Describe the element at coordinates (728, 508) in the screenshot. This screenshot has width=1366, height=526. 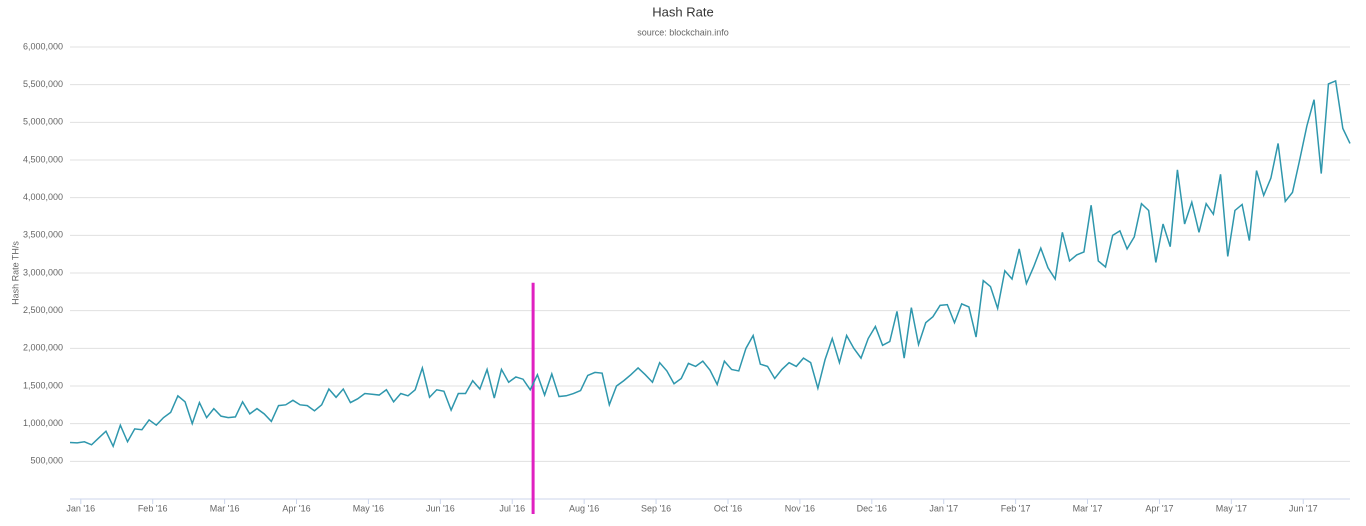
I see `x-tick-label: Oct '16` at that location.